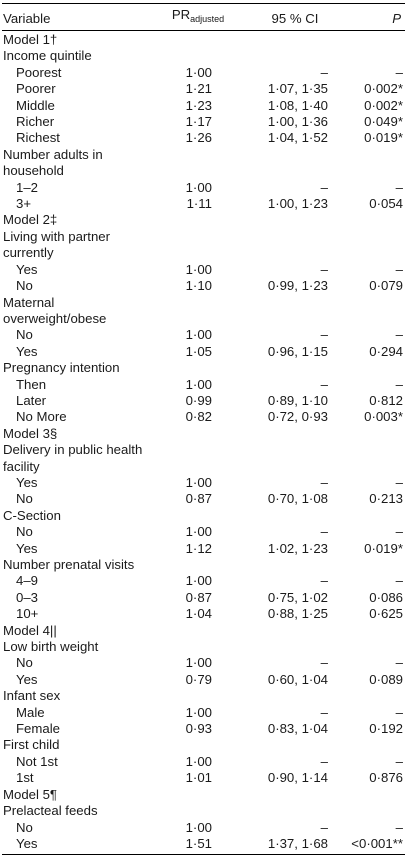 The width and height of the screenshot is (407, 855). What do you see at coordinates (198, 286) in the screenshot?
I see `row-pr: 1·10` at bounding box center [198, 286].